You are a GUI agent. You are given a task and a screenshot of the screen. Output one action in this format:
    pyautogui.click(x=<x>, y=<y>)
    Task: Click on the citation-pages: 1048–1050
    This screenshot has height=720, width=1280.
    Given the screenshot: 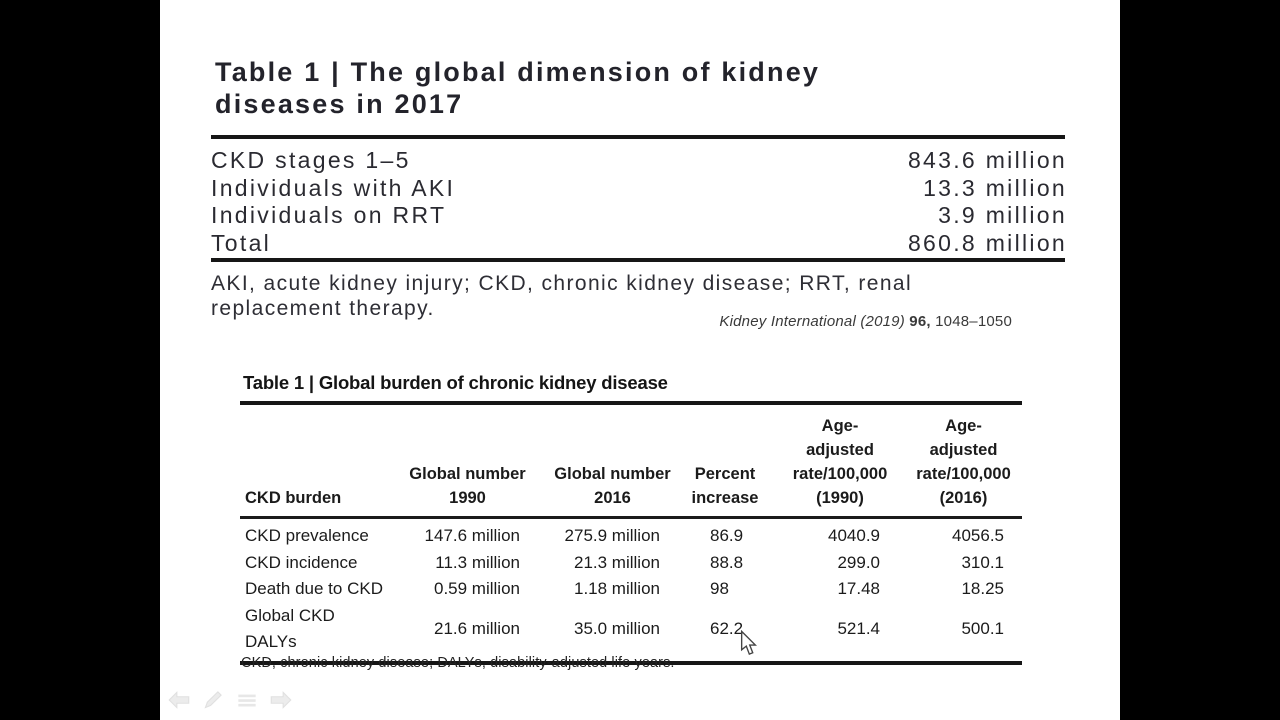 What is the action you would take?
    pyautogui.click(x=971, y=321)
    